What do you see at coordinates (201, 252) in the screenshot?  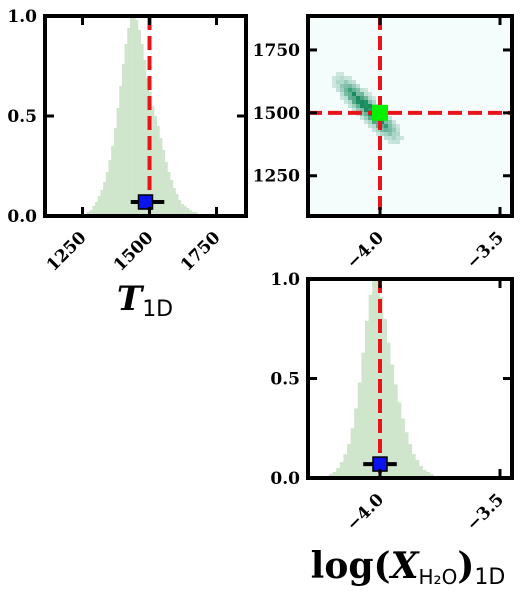 I see `p1-xtick-label: 1750` at bounding box center [201, 252].